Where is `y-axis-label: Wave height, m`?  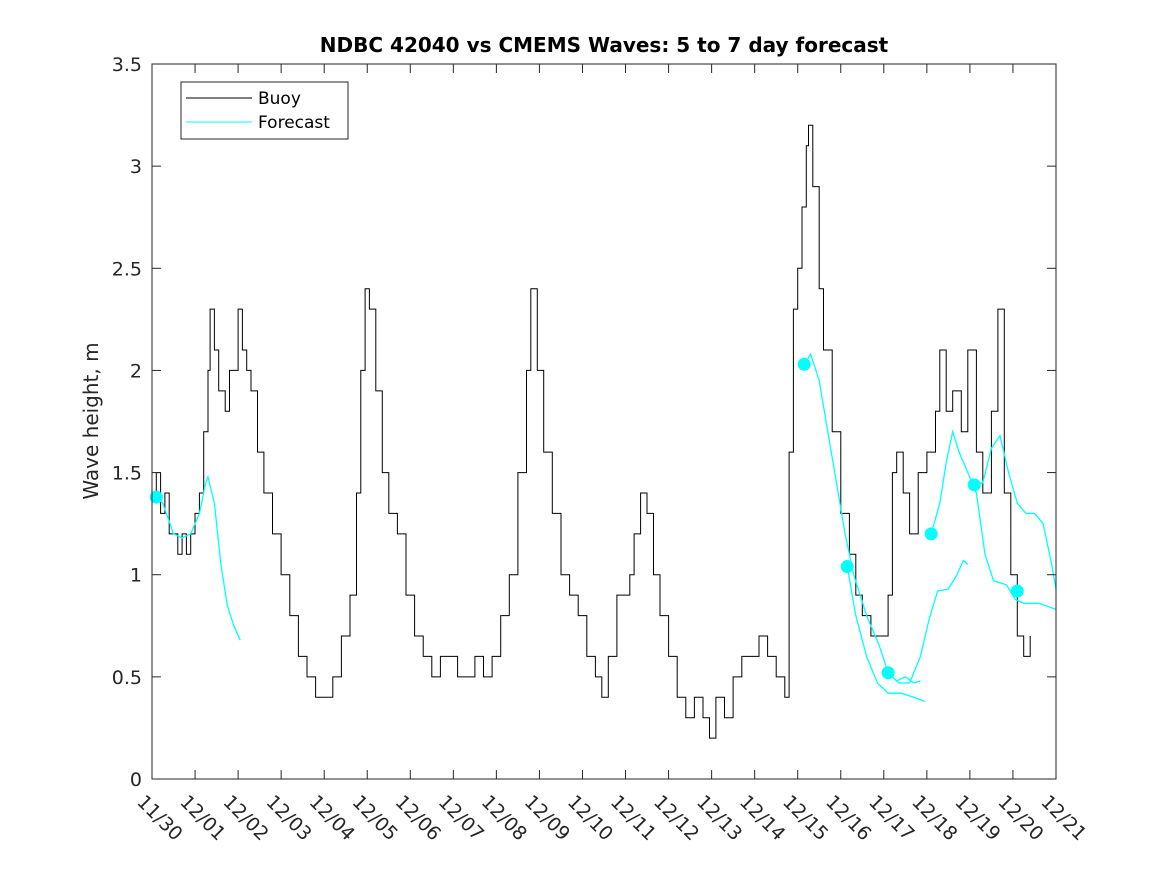 y-axis-label: Wave height, m is located at coordinates (91, 420).